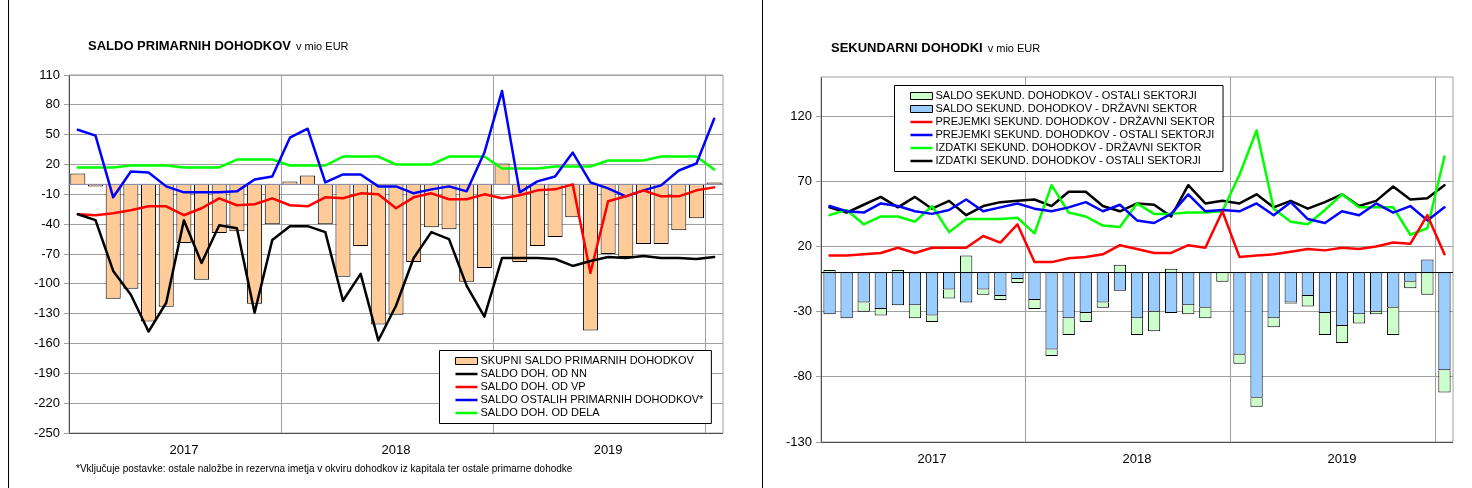 Image resolution: width=1472 pixels, height=488 pixels. What do you see at coordinates (46, 432) in the screenshot?
I see `y-tick-label: -250` at bounding box center [46, 432].